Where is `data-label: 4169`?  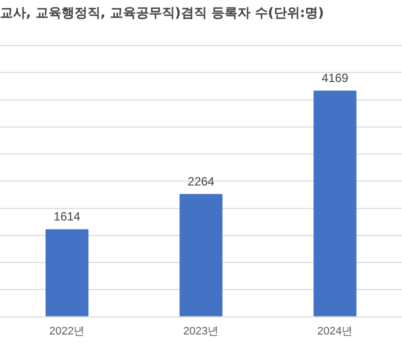 data-label: 4169 is located at coordinates (335, 77).